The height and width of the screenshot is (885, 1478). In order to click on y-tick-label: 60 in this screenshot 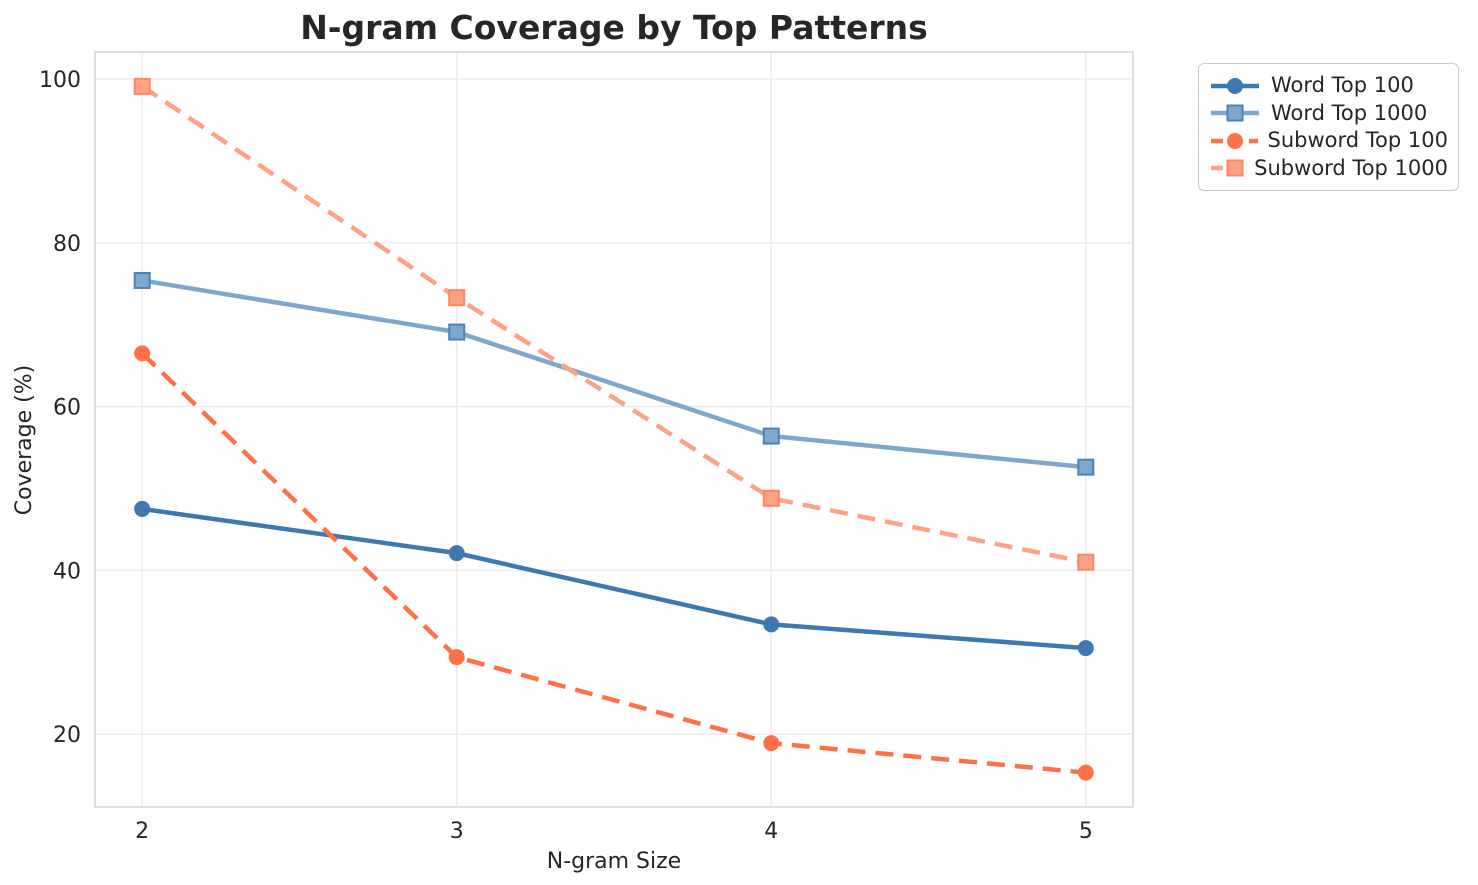, I will do `click(67, 408)`.